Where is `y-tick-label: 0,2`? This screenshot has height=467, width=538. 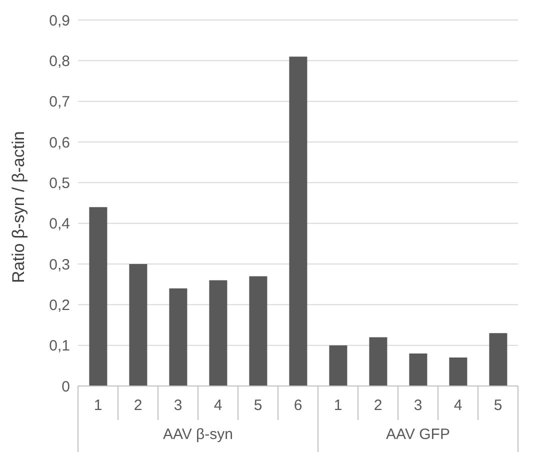 y-tick-label: 0,2 is located at coordinates (59, 305).